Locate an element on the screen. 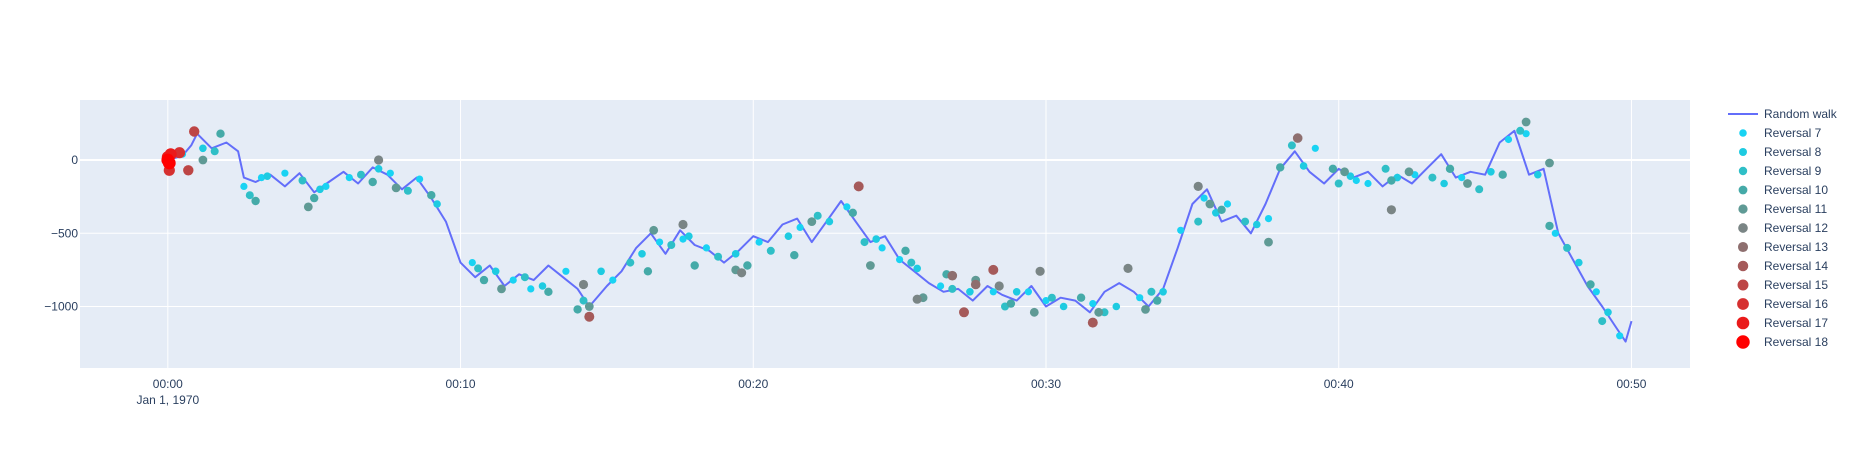 This screenshot has height=455, width=1853. legend-item-reversal-17: Reversal 17 is located at coordinates (1782, 323).